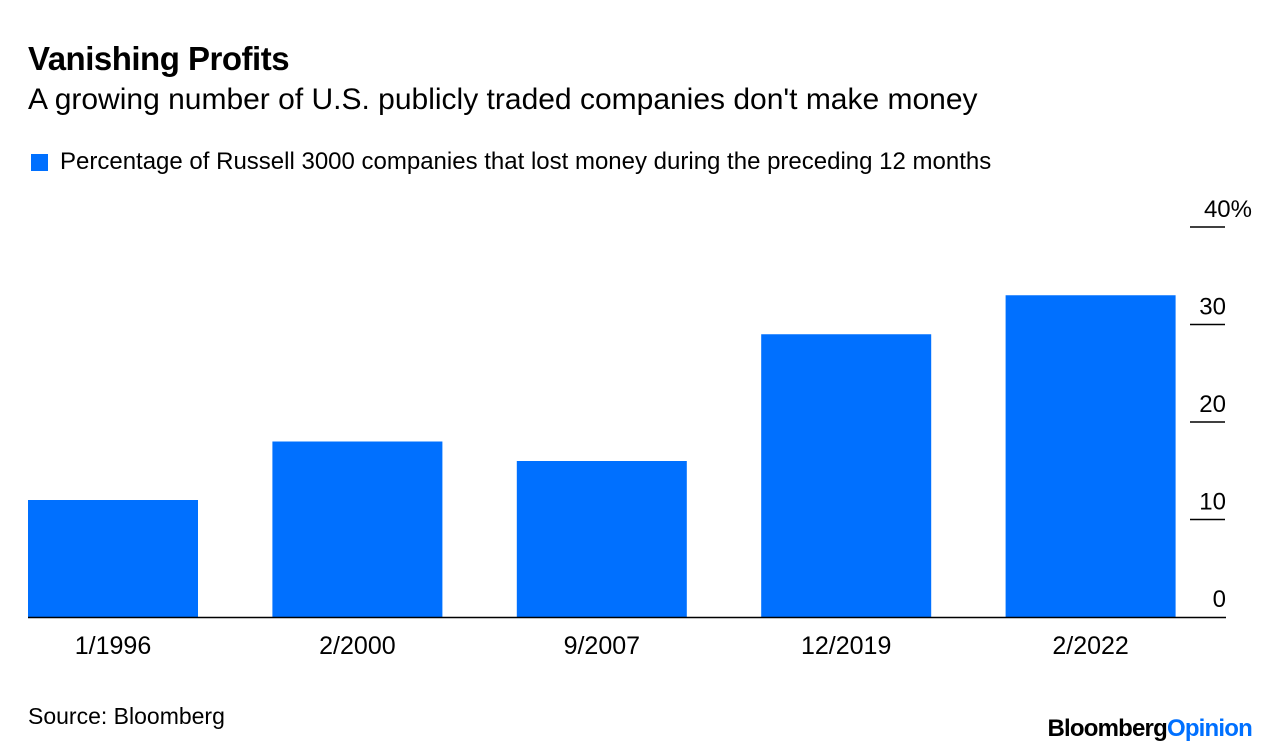  I want to click on y-axis: 0 10 20 30 40%, so click(1221, 404).